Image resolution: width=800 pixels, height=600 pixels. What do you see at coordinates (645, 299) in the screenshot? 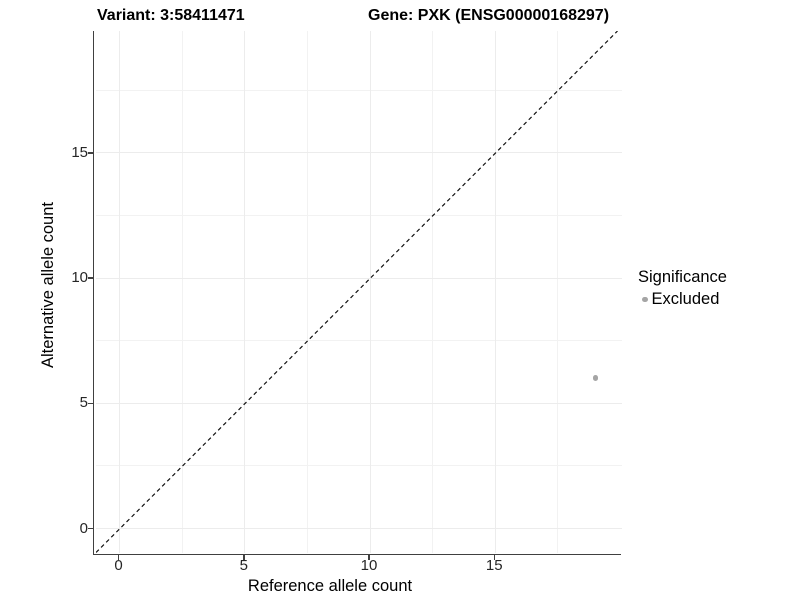
I see `legend-marker-excluded` at bounding box center [645, 299].